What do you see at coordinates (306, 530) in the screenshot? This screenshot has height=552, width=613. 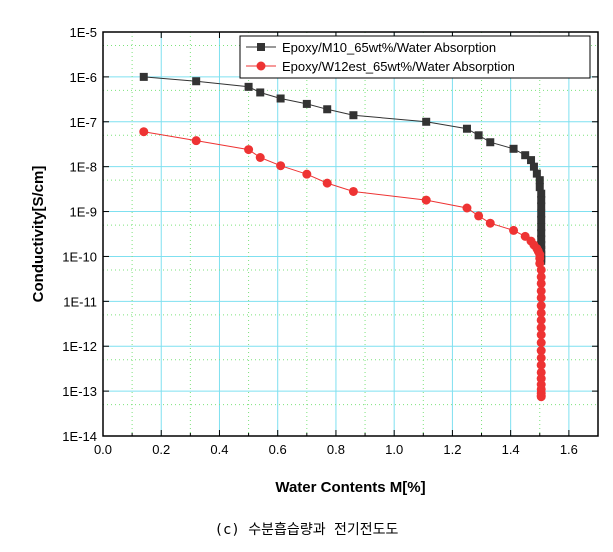 I see `figure-caption: (c) 수분흡습량과 전기전도도` at bounding box center [306, 530].